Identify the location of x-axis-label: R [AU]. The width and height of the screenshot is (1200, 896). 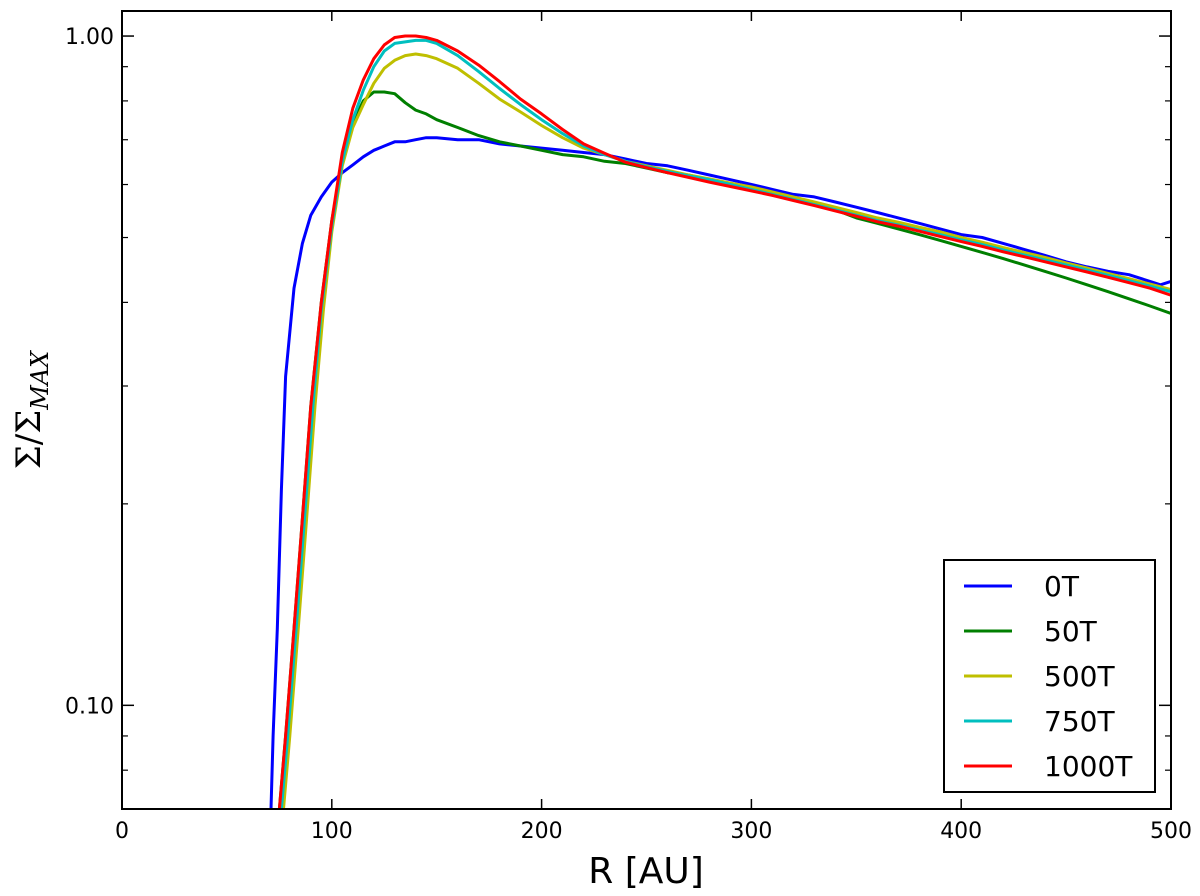
(646, 871).